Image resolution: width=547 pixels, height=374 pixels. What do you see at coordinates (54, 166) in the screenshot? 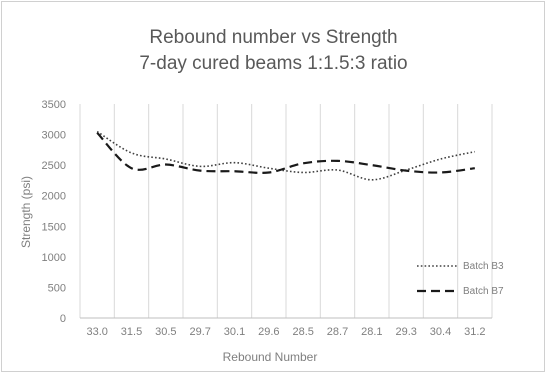
I see `y-tick-label: 2500` at bounding box center [54, 166].